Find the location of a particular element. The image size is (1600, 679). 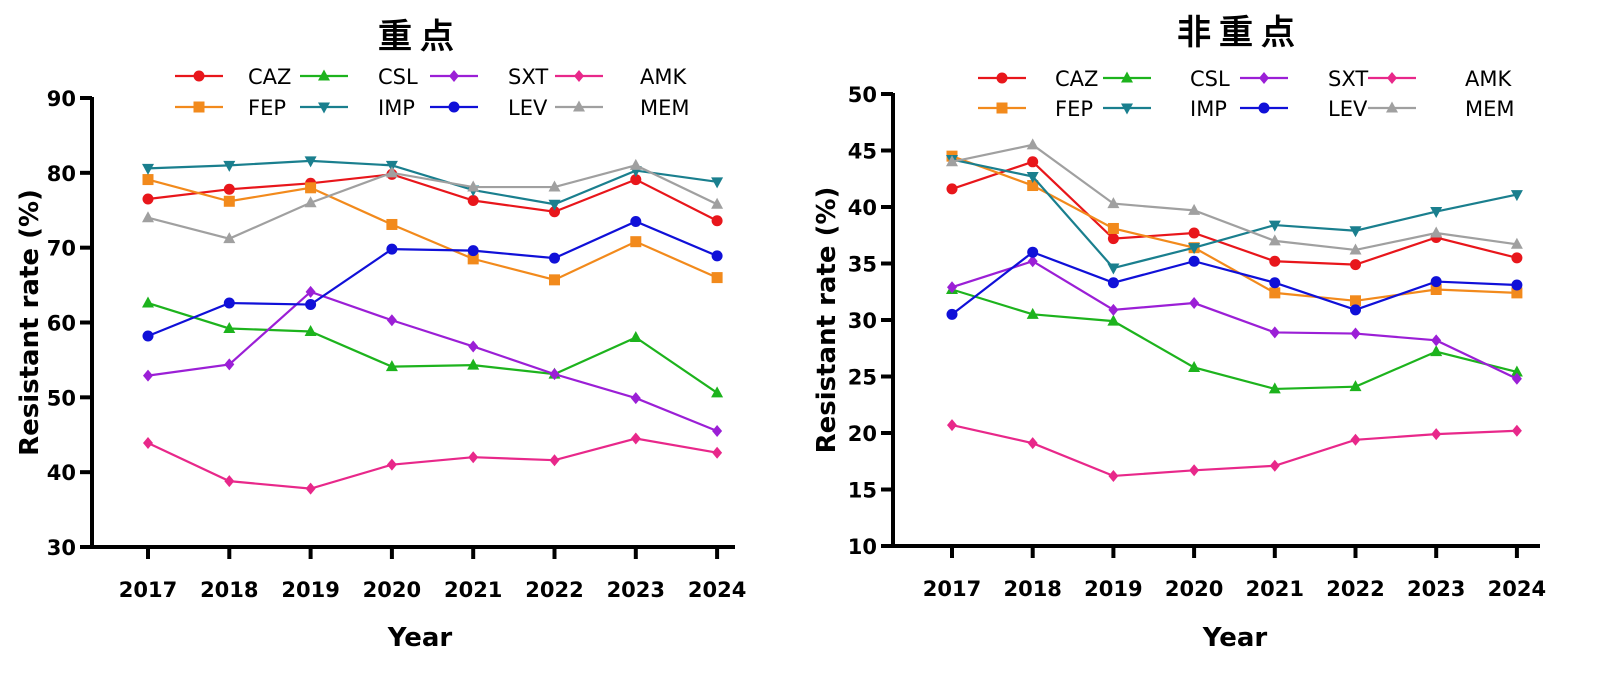

x-tick-label: 2019 is located at coordinates (1113, 589).